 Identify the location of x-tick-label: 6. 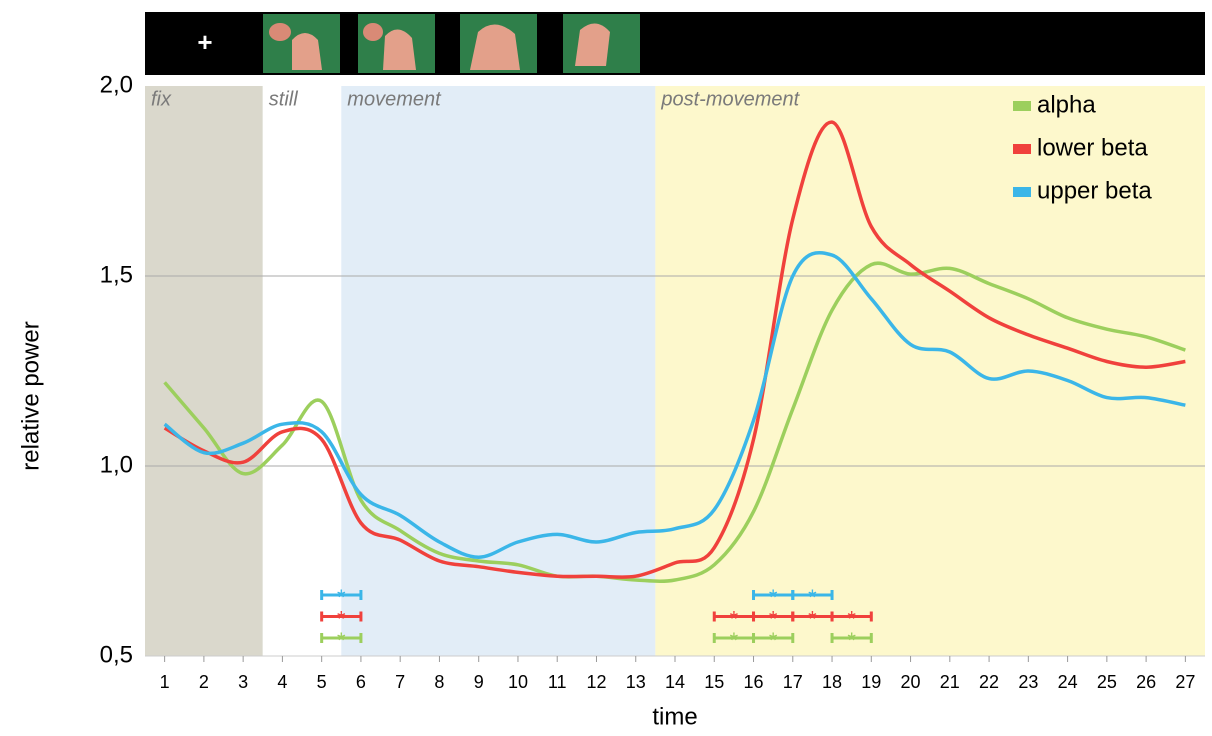
(361, 682).